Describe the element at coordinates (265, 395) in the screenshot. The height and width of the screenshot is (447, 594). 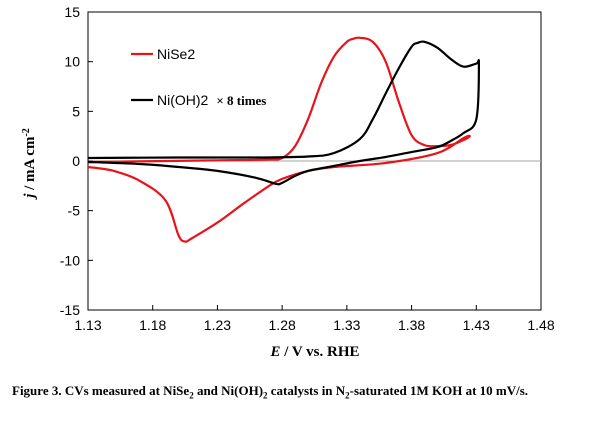
I see `caption-sub-2: 2` at that location.